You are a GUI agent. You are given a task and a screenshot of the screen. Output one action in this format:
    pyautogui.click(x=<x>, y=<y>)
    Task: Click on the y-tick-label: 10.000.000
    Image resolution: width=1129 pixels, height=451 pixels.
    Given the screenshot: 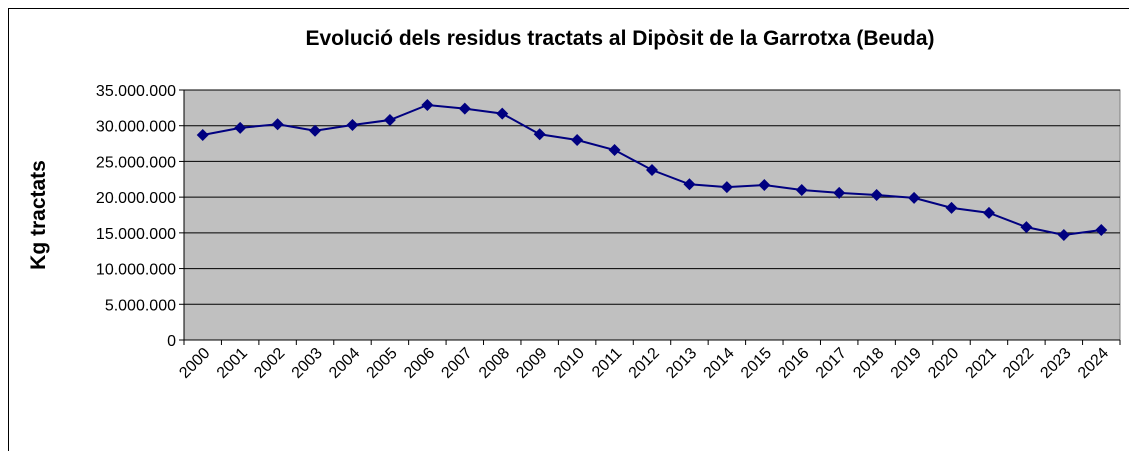 What is the action you would take?
    pyautogui.click(x=136, y=270)
    